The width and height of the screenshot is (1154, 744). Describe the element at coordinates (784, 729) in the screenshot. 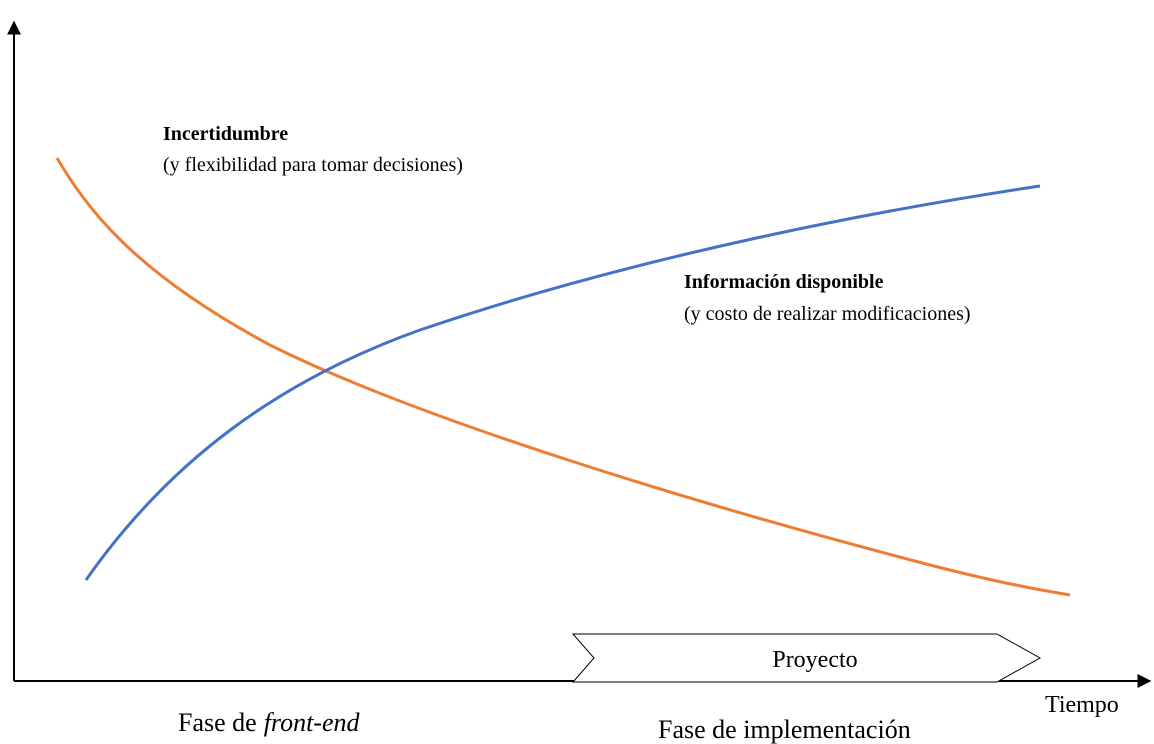

I see `implementation-label: Fase de implementación` at that location.